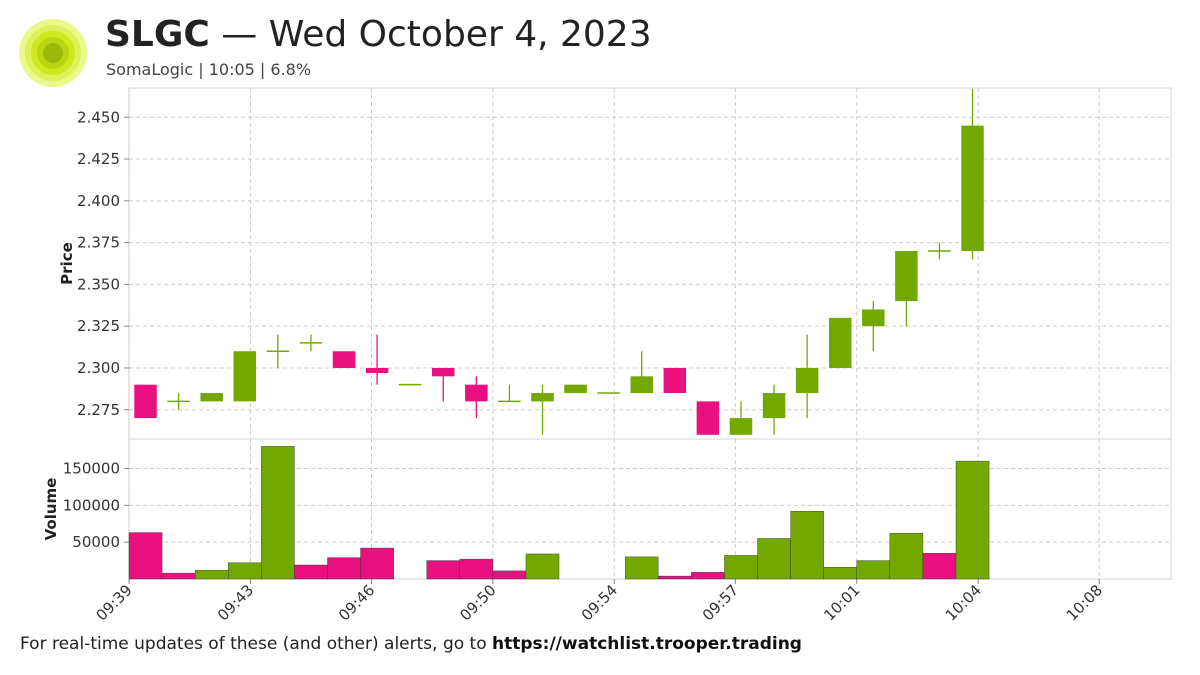 The height and width of the screenshot is (675, 1200). What do you see at coordinates (98, 410) in the screenshot?
I see `price-tick-label: 2.275` at bounding box center [98, 410].